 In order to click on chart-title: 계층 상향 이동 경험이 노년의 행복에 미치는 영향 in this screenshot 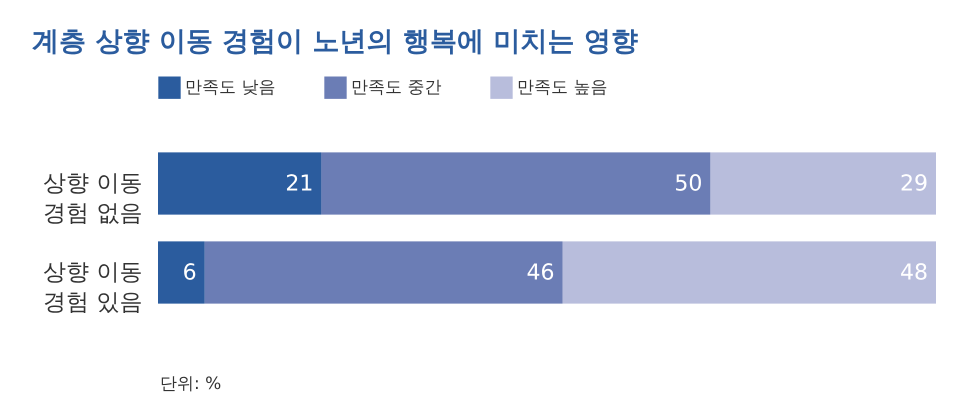, I will do `click(335, 41)`.